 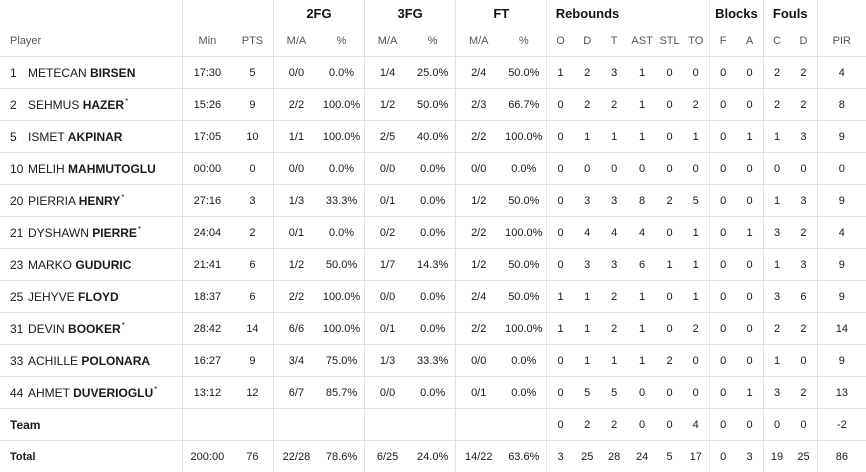 I want to click on total-stat-cell-fg3-ma: 6/25, so click(x=388, y=456).